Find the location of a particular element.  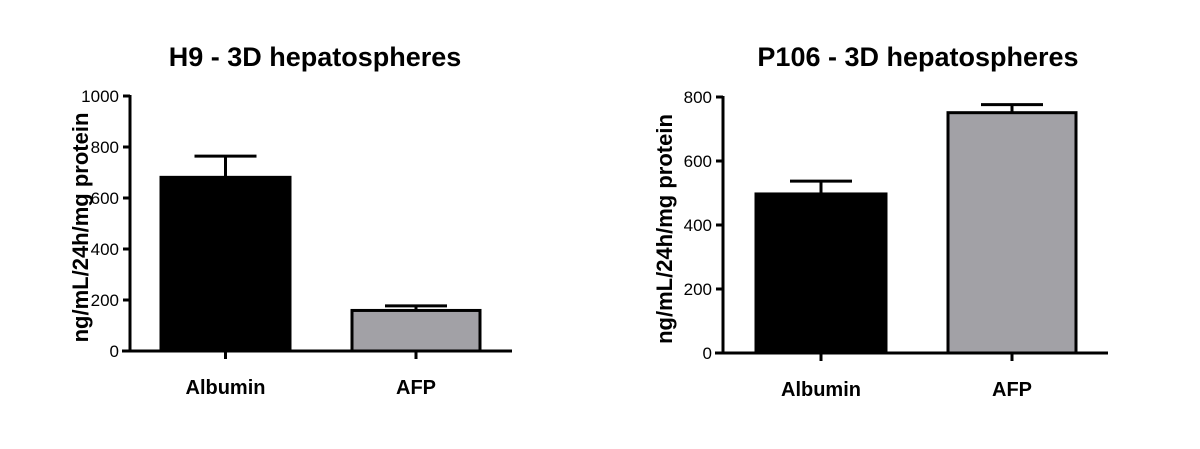

y-tick-label: 1000 is located at coordinates (100, 96).